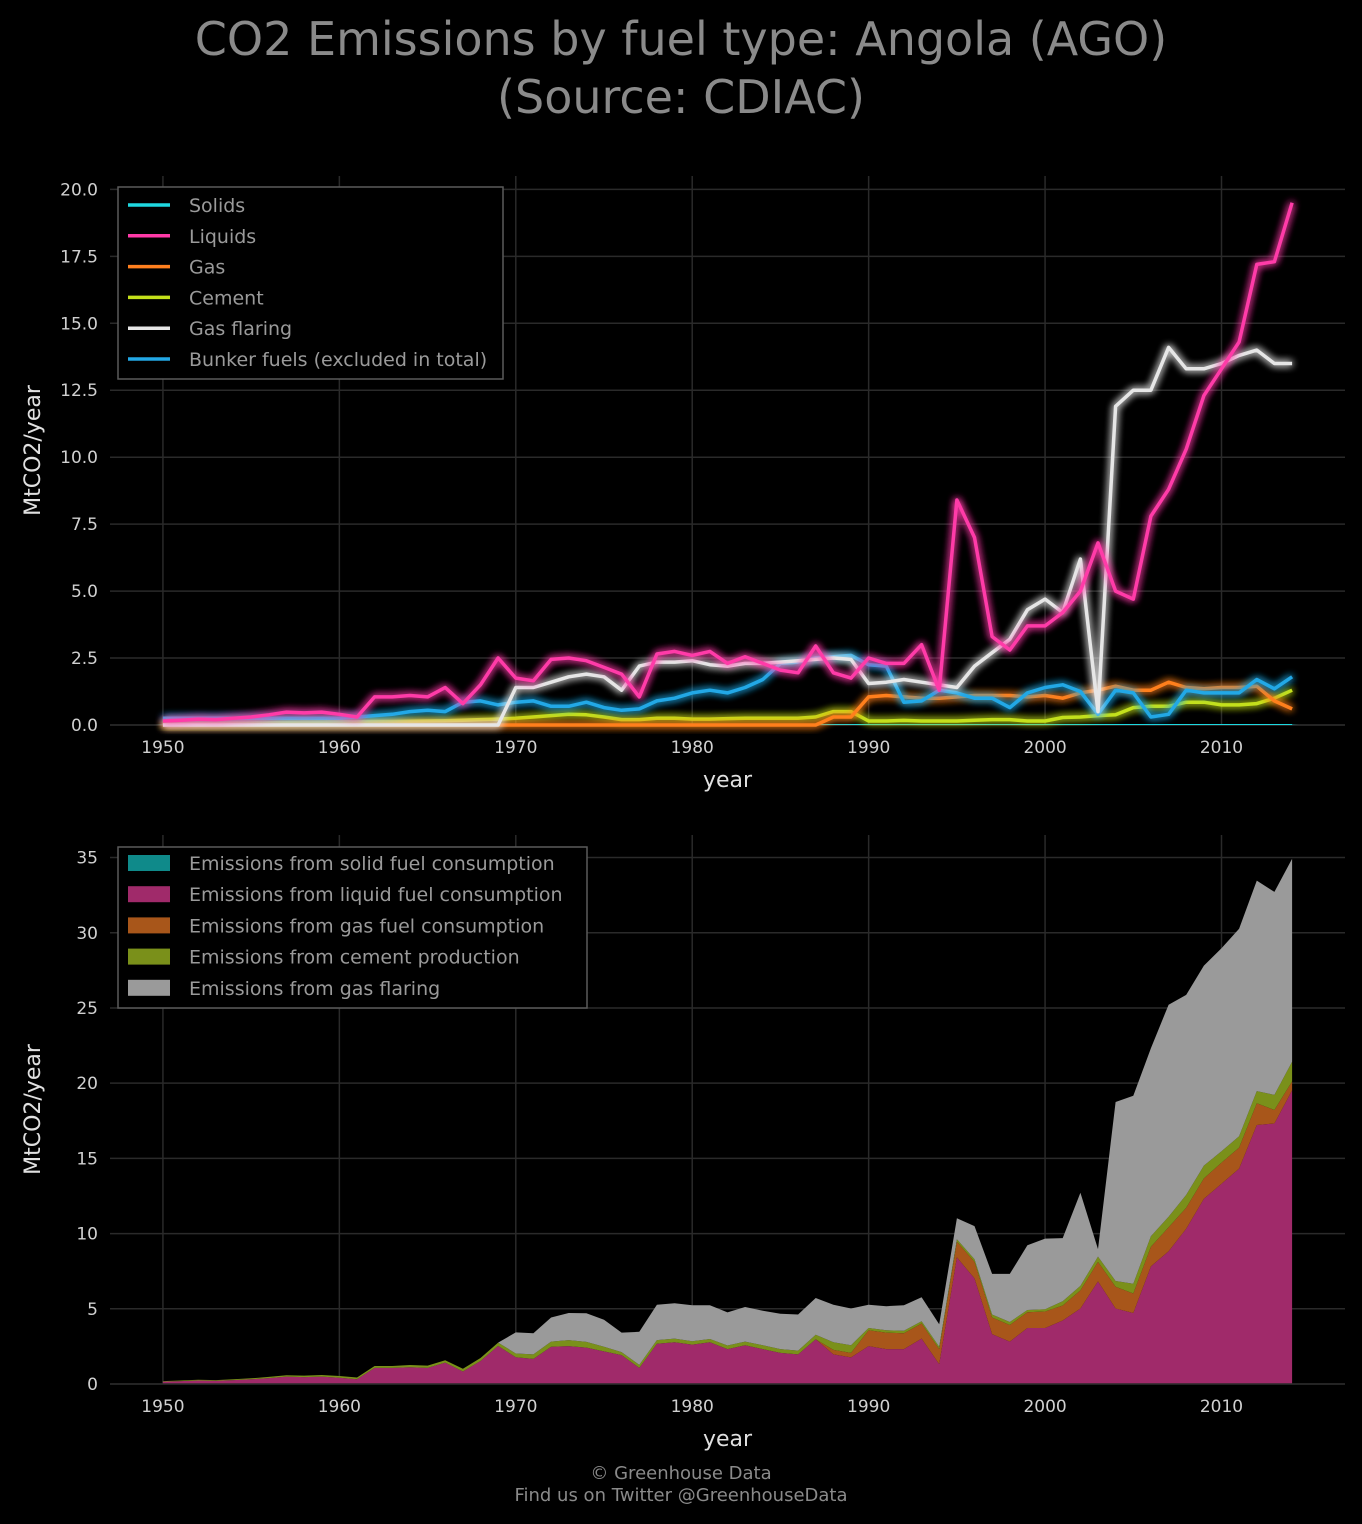 This screenshot has height=1524, width=1362. I want to click on chart-title-line2: (Source: CDIAC), so click(681, 97).